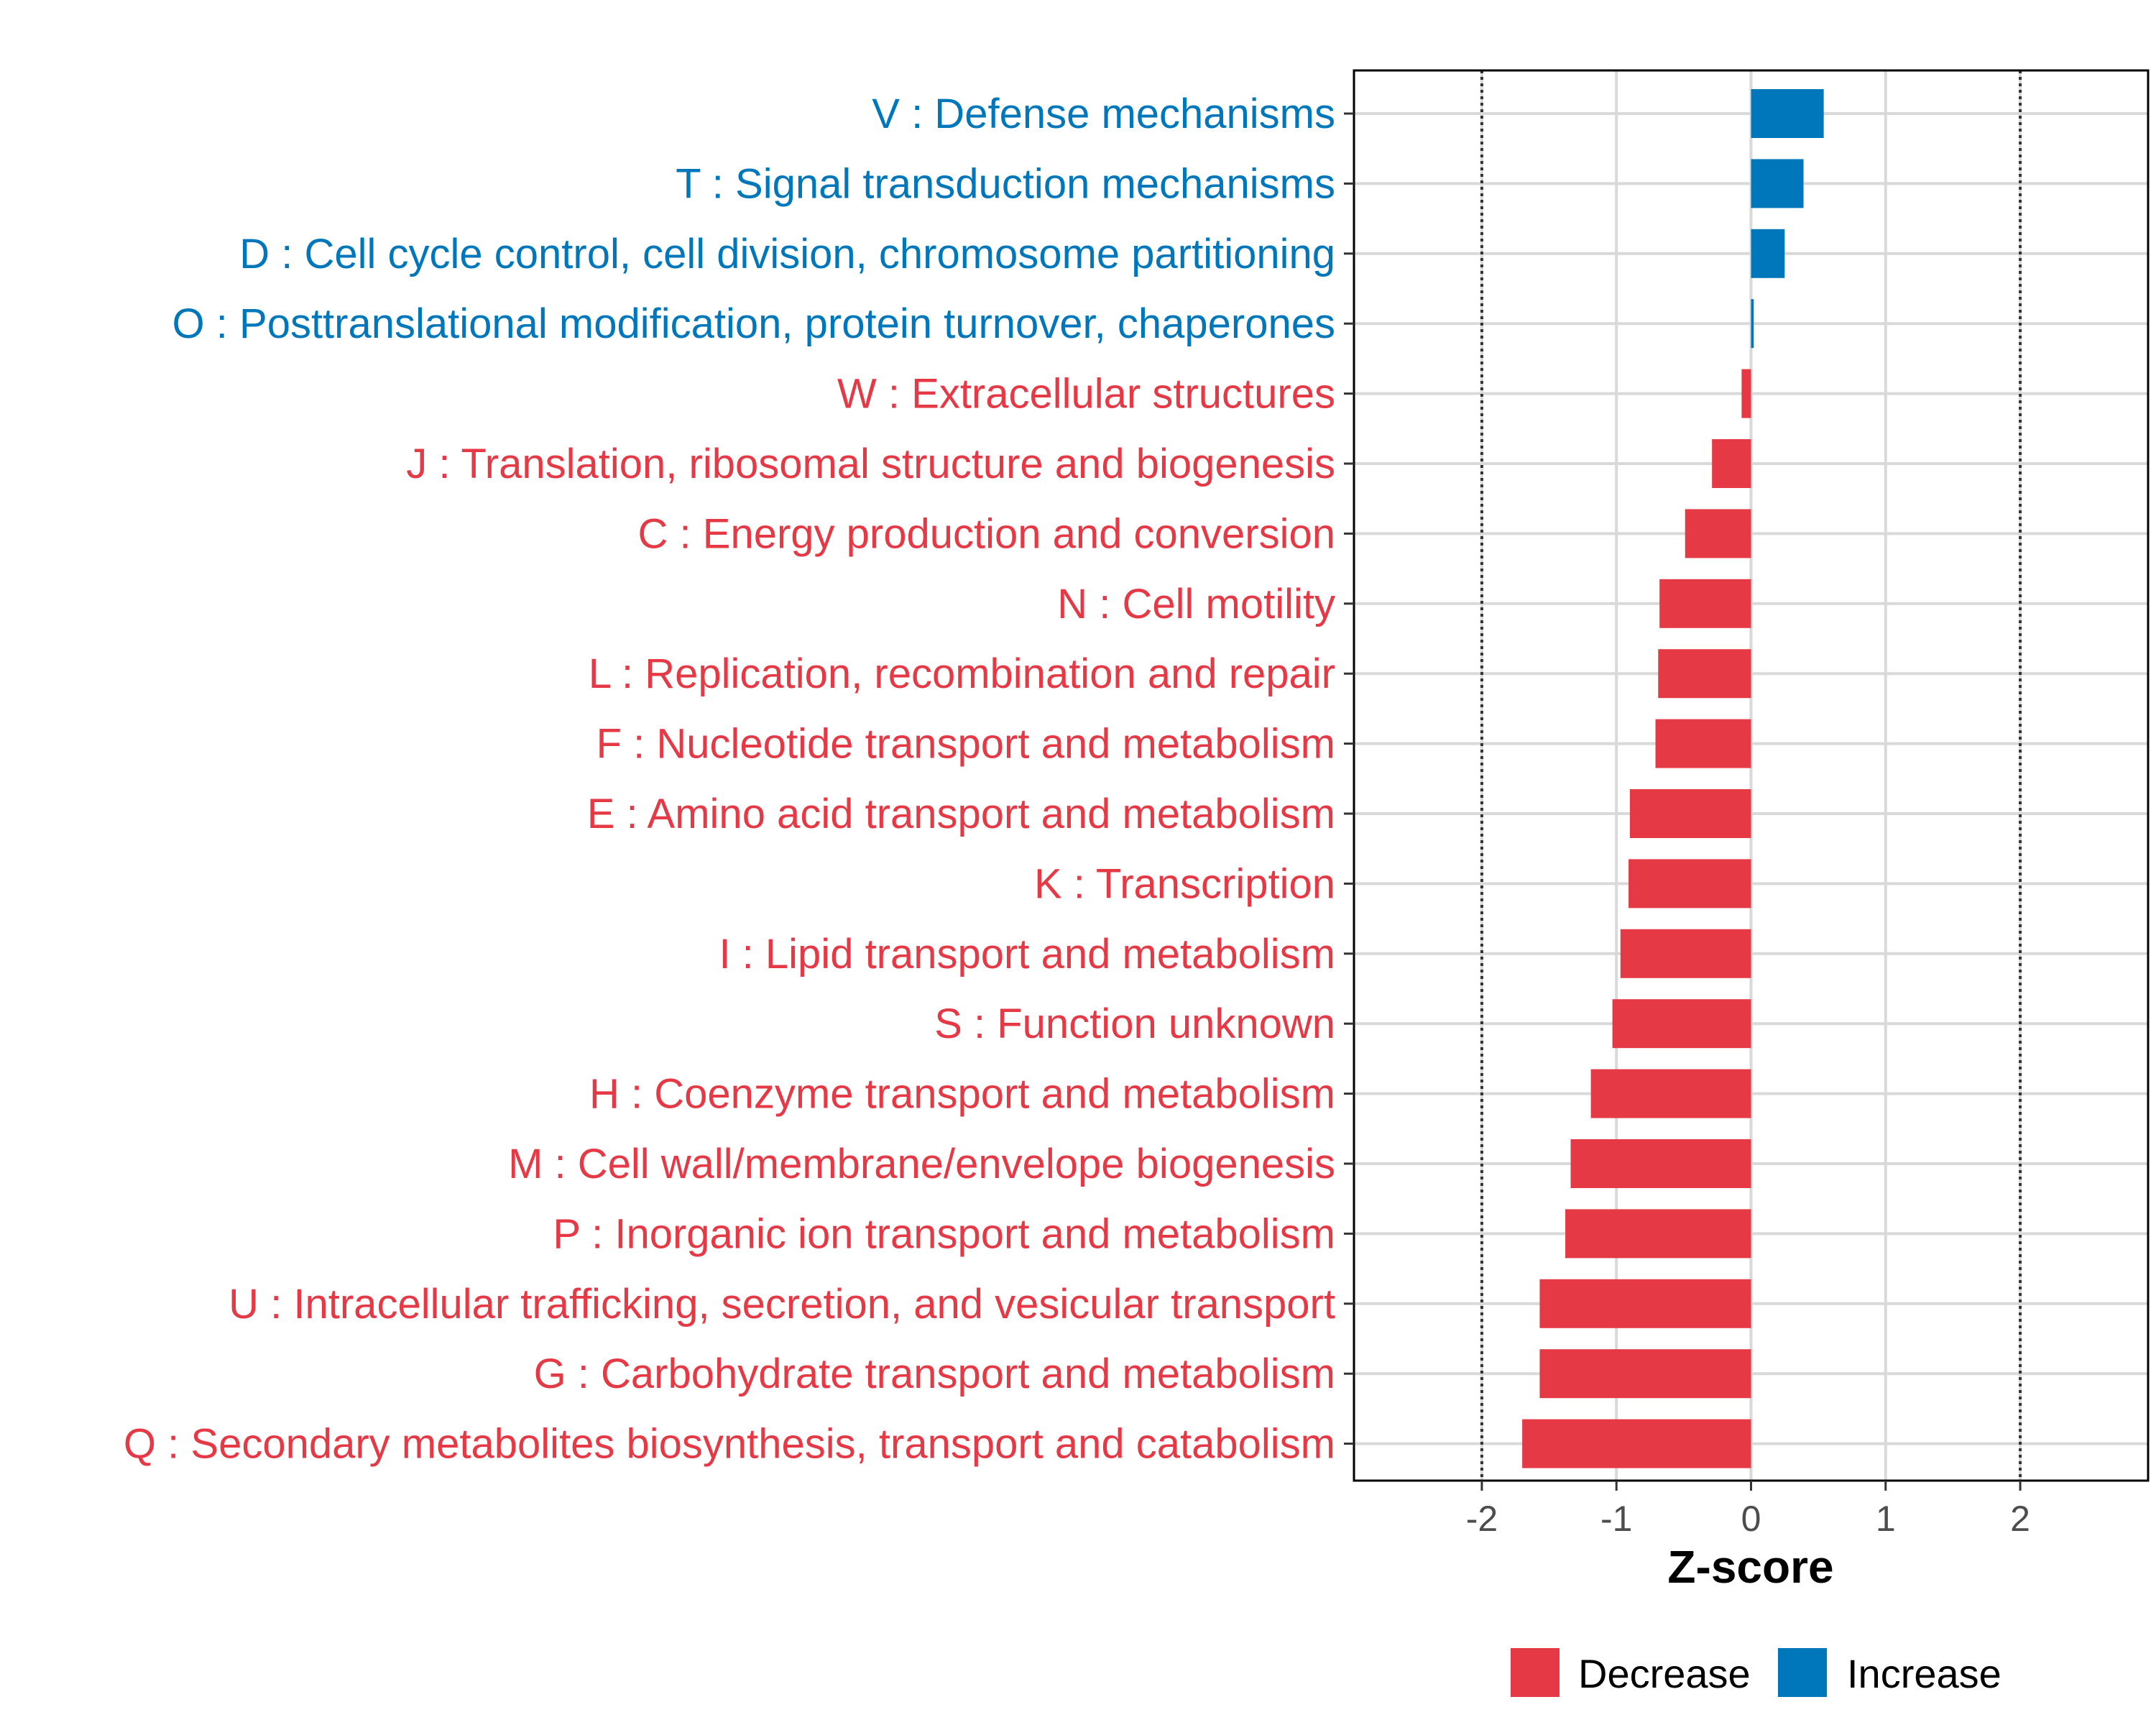 This screenshot has width=2156, height=1725. I want to click on category-label: W : Extracellular structures, so click(1086, 394).